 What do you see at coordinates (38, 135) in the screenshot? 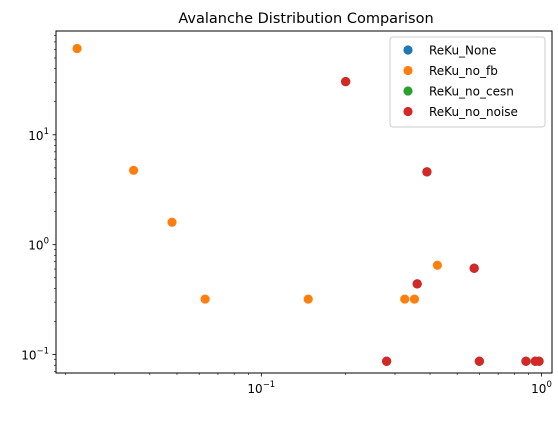
I see `y-tick-label: 10¹` at bounding box center [38, 135].